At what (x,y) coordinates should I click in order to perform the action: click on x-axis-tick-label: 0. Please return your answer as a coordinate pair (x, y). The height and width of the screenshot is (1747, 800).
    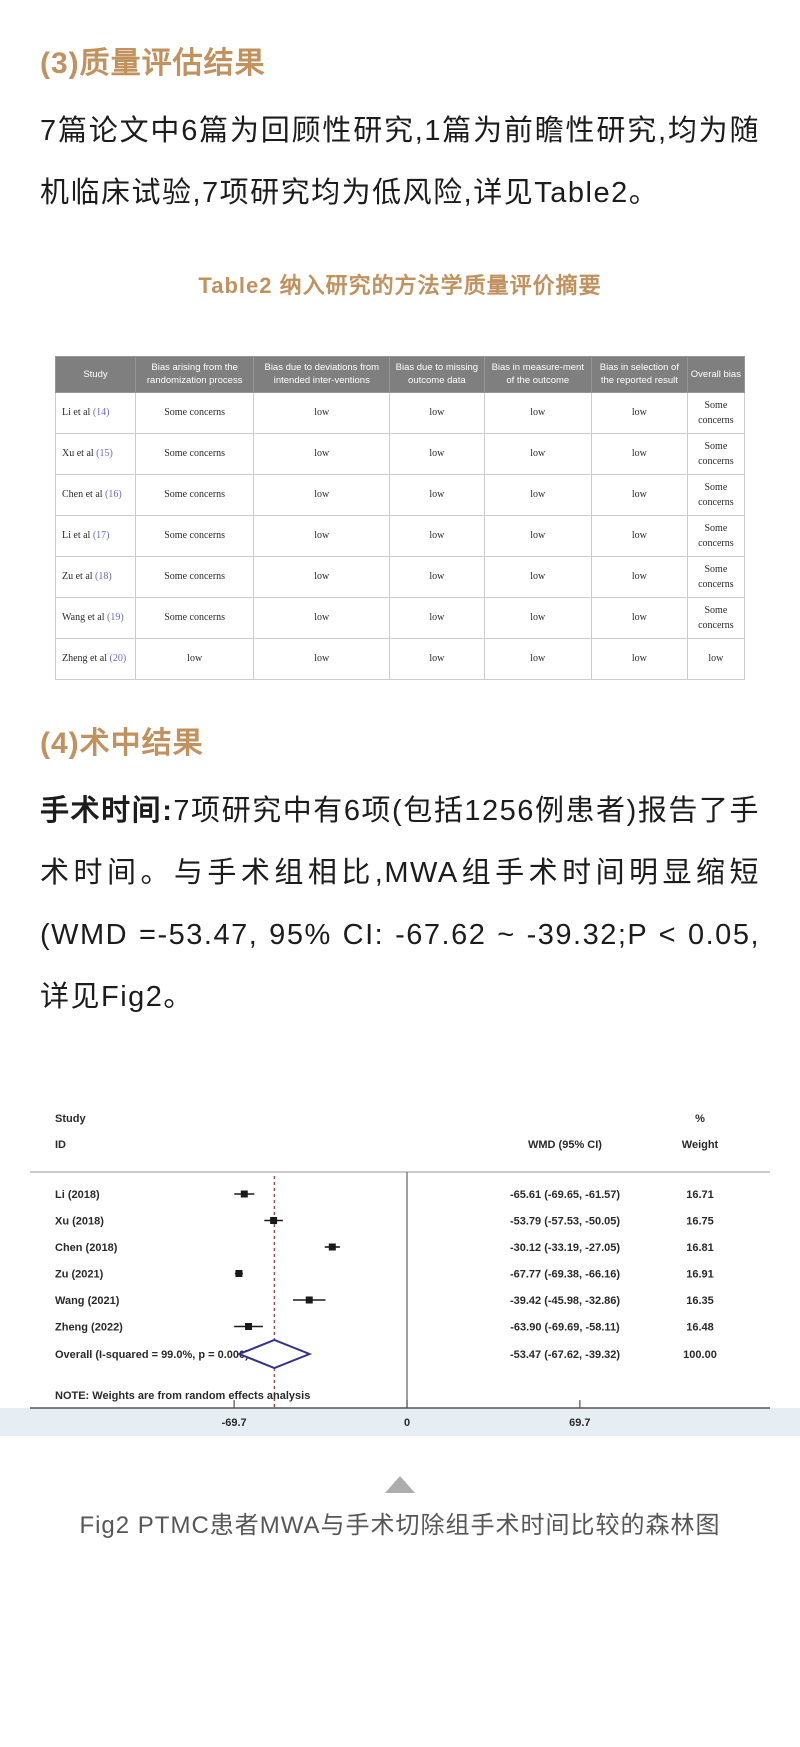
    Looking at the image, I should click on (407, 1423).